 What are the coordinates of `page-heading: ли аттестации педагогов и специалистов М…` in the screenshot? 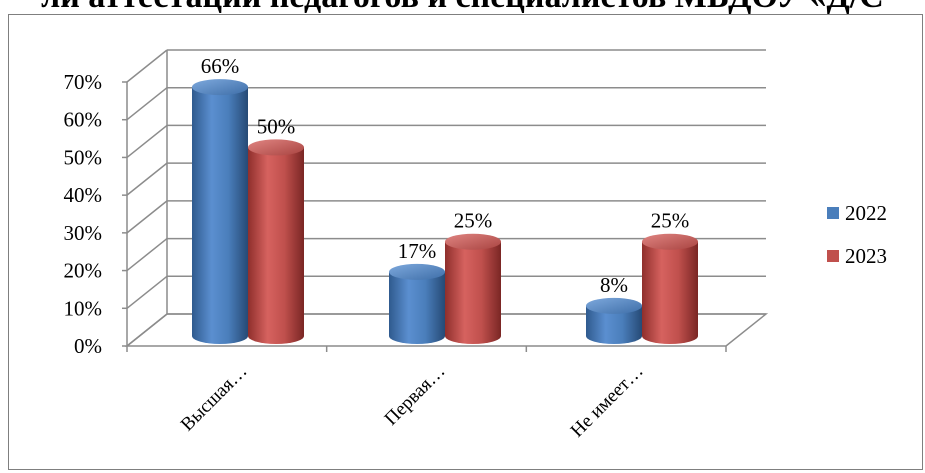 It's located at (462, 8).